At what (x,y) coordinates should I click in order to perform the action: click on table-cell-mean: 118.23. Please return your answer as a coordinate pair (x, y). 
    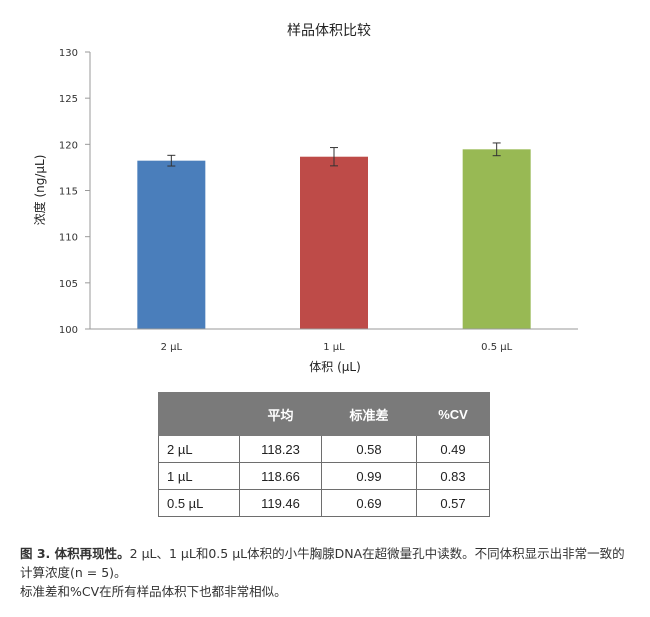
    Looking at the image, I should click on (280, 449).